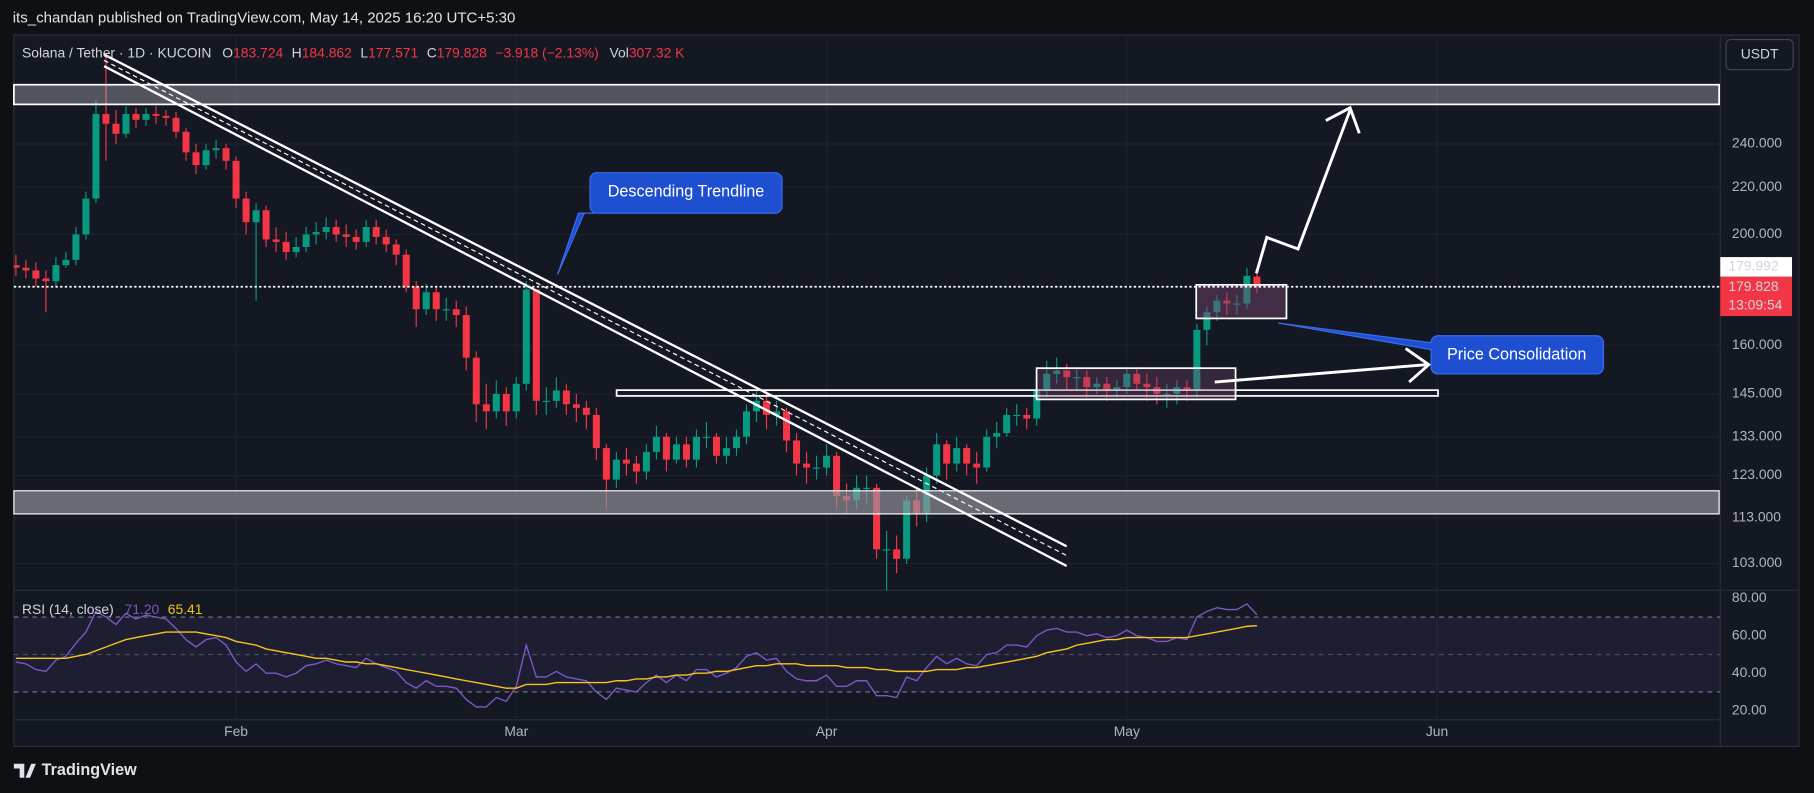  I want to click on currency-button-frame, so click(1759, 55).